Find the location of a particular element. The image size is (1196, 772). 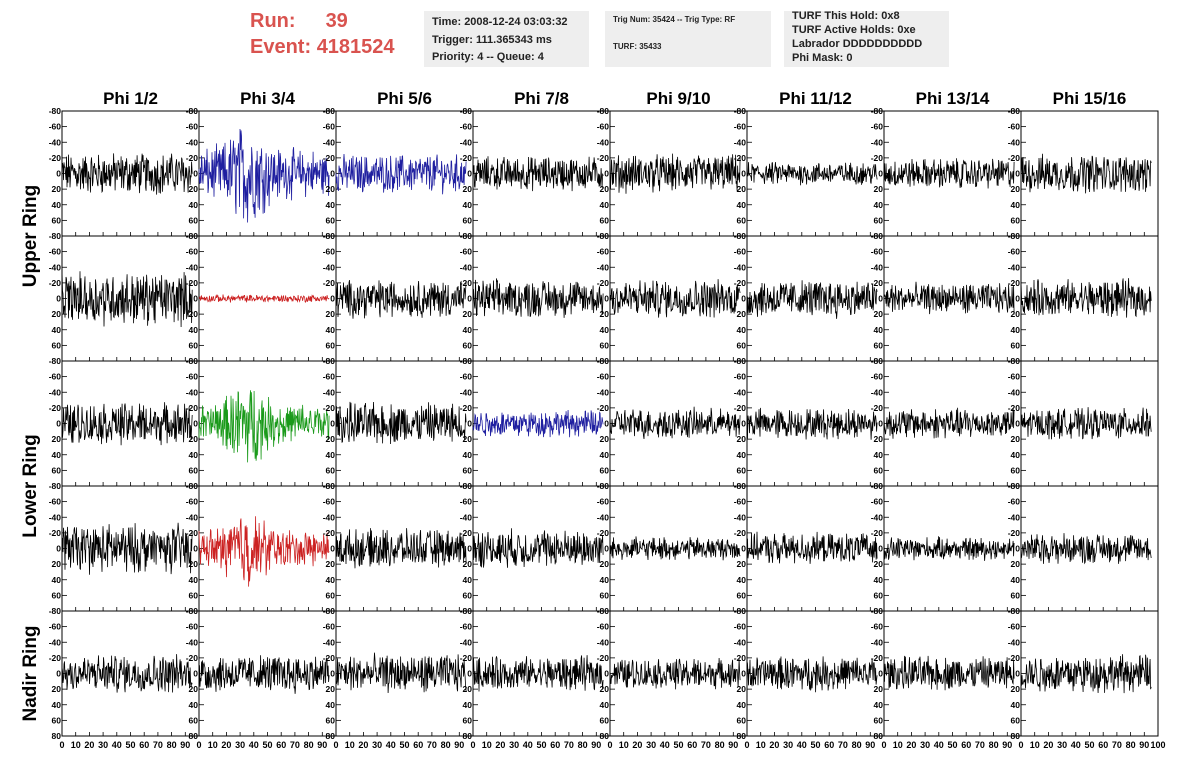

trigger-text: Trigger: 111.365343 ms is located at coordinates (492, 40).